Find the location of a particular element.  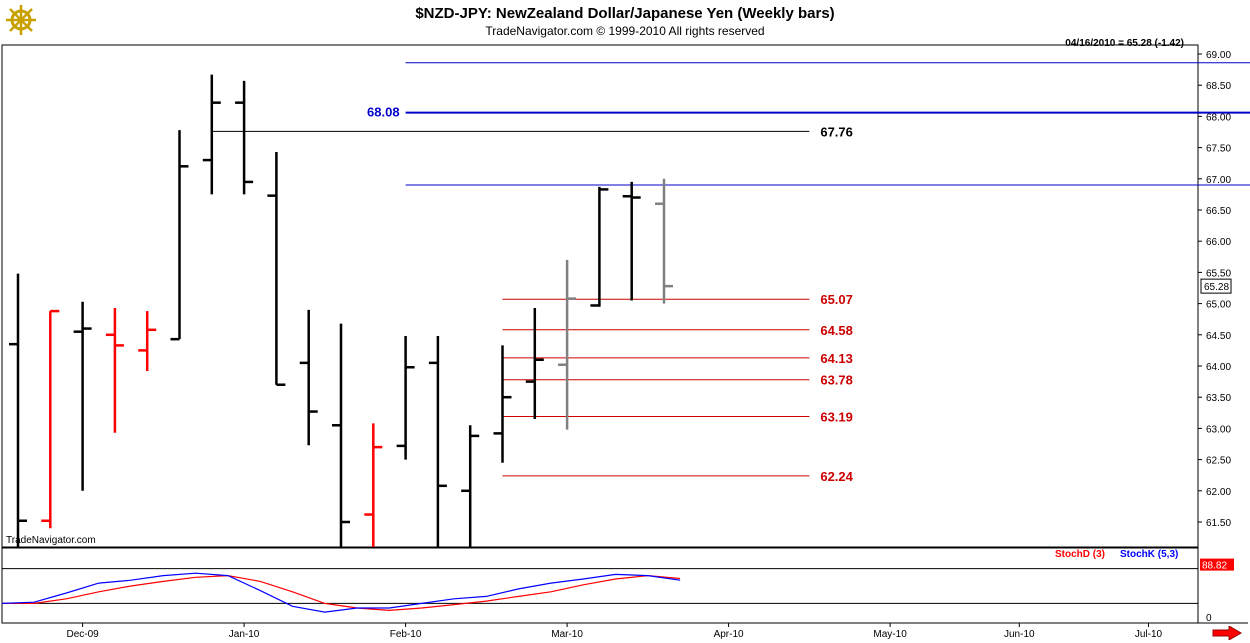

price-tick-label: 67.00 is located at coordinates (1218, 180).